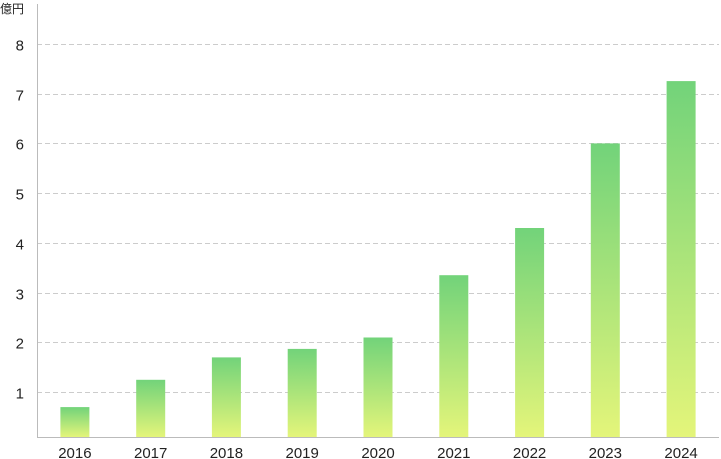 This screenshot has height=459, width=721. Describe the element at coordinates (302, 452) in the screenshot. I see `x-tick-label: 2019` at that location.